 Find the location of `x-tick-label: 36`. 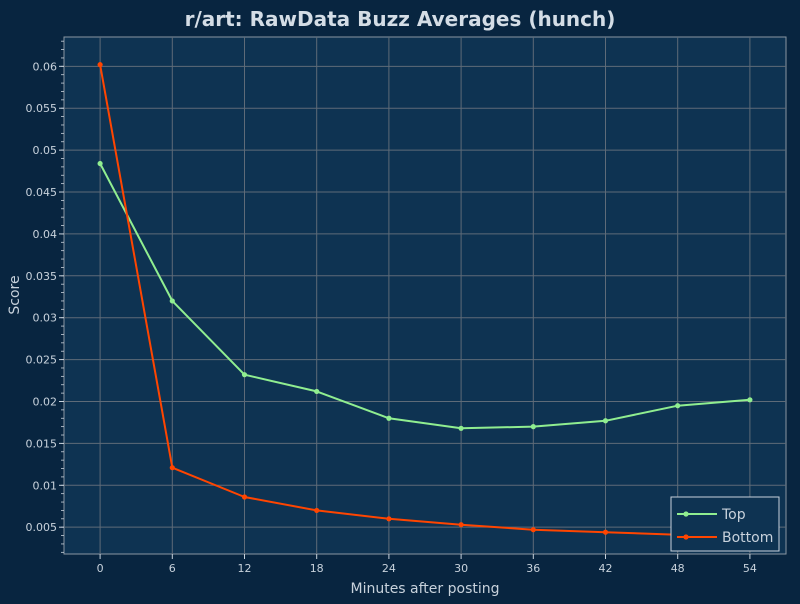

x-tick-label: 36 is located at coordinates (533, 568).